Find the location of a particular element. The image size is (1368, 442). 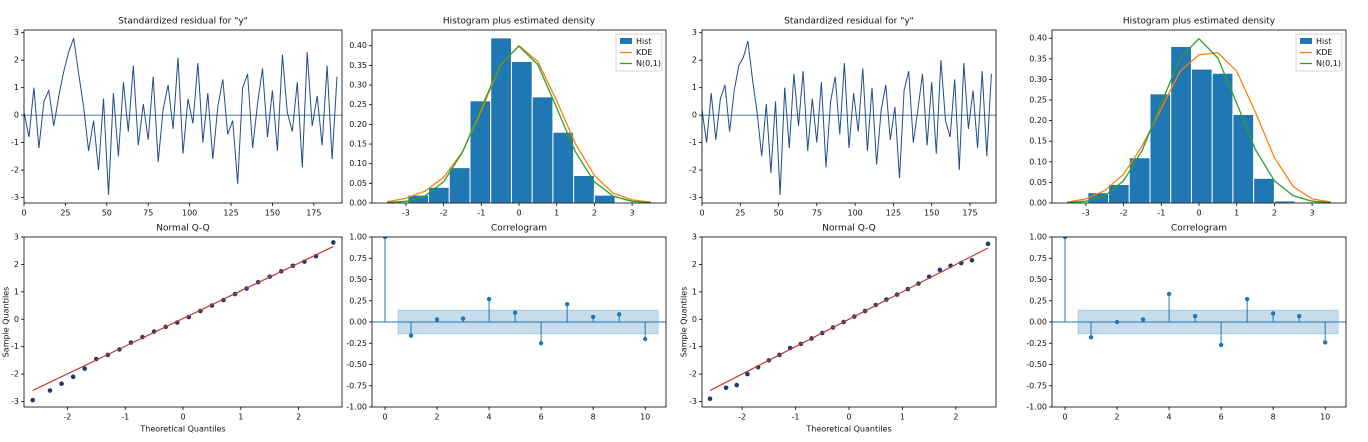

y-tick-label: 0.10 is located at coordinates (358, 163).